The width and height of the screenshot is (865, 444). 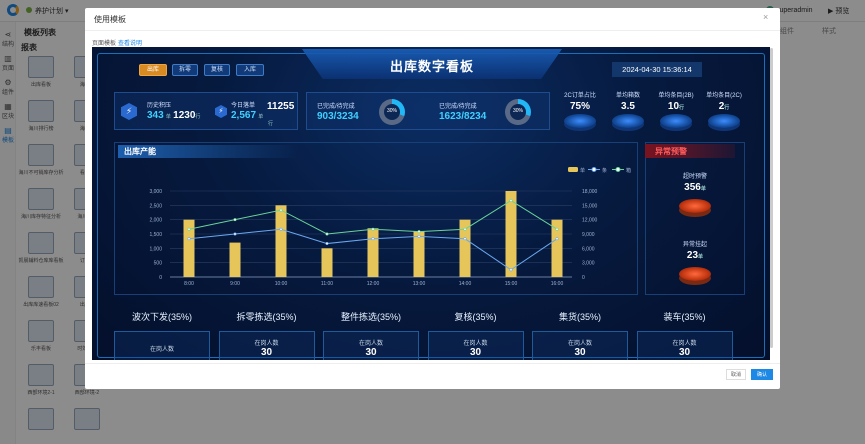 What do you see at coordinates (8, 130) in the screenshot?
I see `template-icon: ▤` at bounding box center [8, 130].